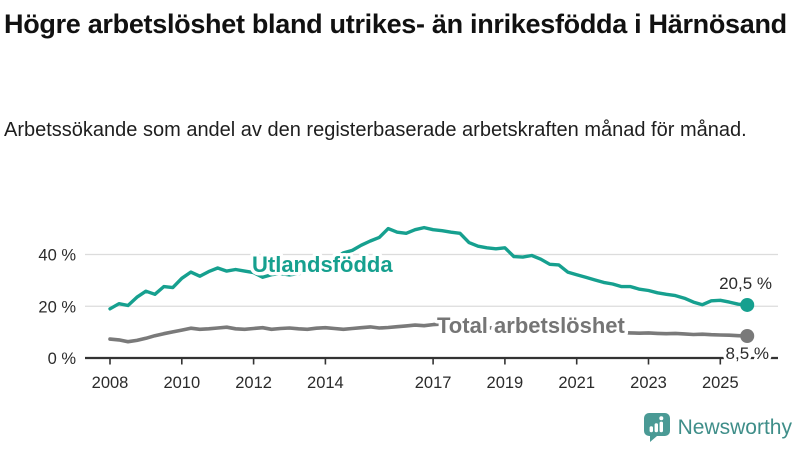 This screenshot has height=450, width=800. Describe the element at coordinates (322, 264) in the screenshot. I see `series-label-utlandsfodda: Utlandsfödda` at that location.